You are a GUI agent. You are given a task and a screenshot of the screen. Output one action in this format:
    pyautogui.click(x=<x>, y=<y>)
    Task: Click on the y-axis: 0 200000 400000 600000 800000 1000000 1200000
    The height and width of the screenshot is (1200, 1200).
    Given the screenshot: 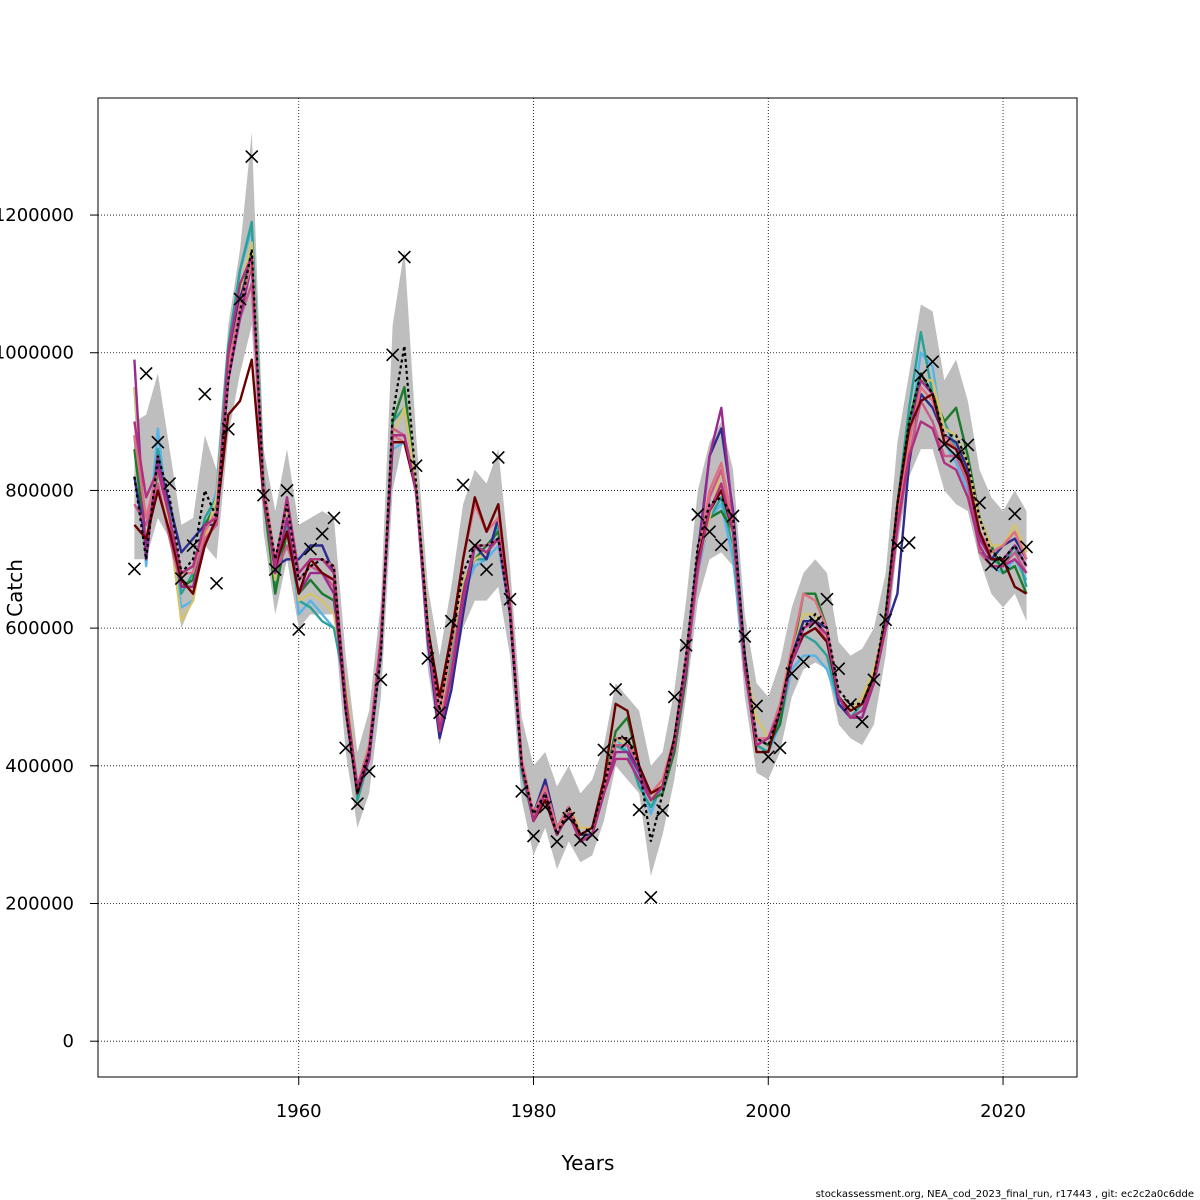 What is the action you would take?
    pyautogui.click(x=49, y=628)
    